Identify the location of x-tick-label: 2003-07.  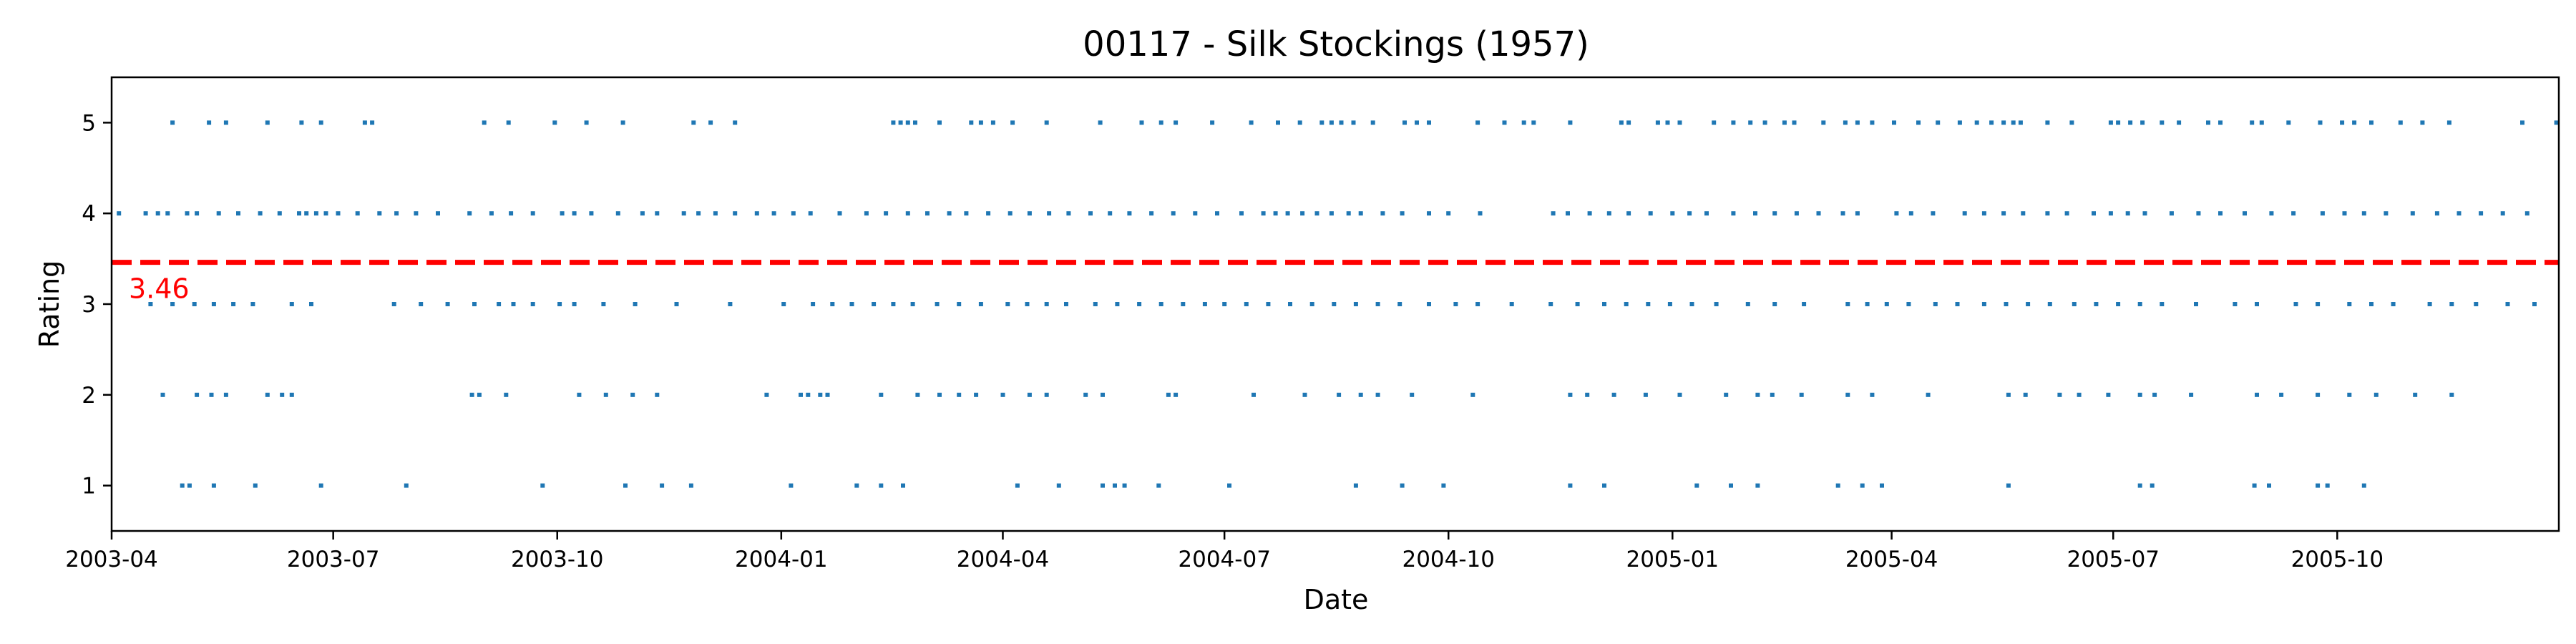
(333, 559).